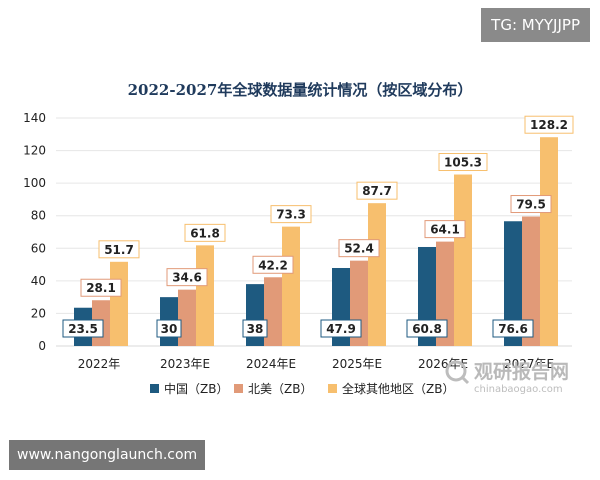  Describe the element at coordinates (34, 232) in the screenshot. I see `y-axis-ticks: 0 20 40 60 80 100 120 140` at that location.